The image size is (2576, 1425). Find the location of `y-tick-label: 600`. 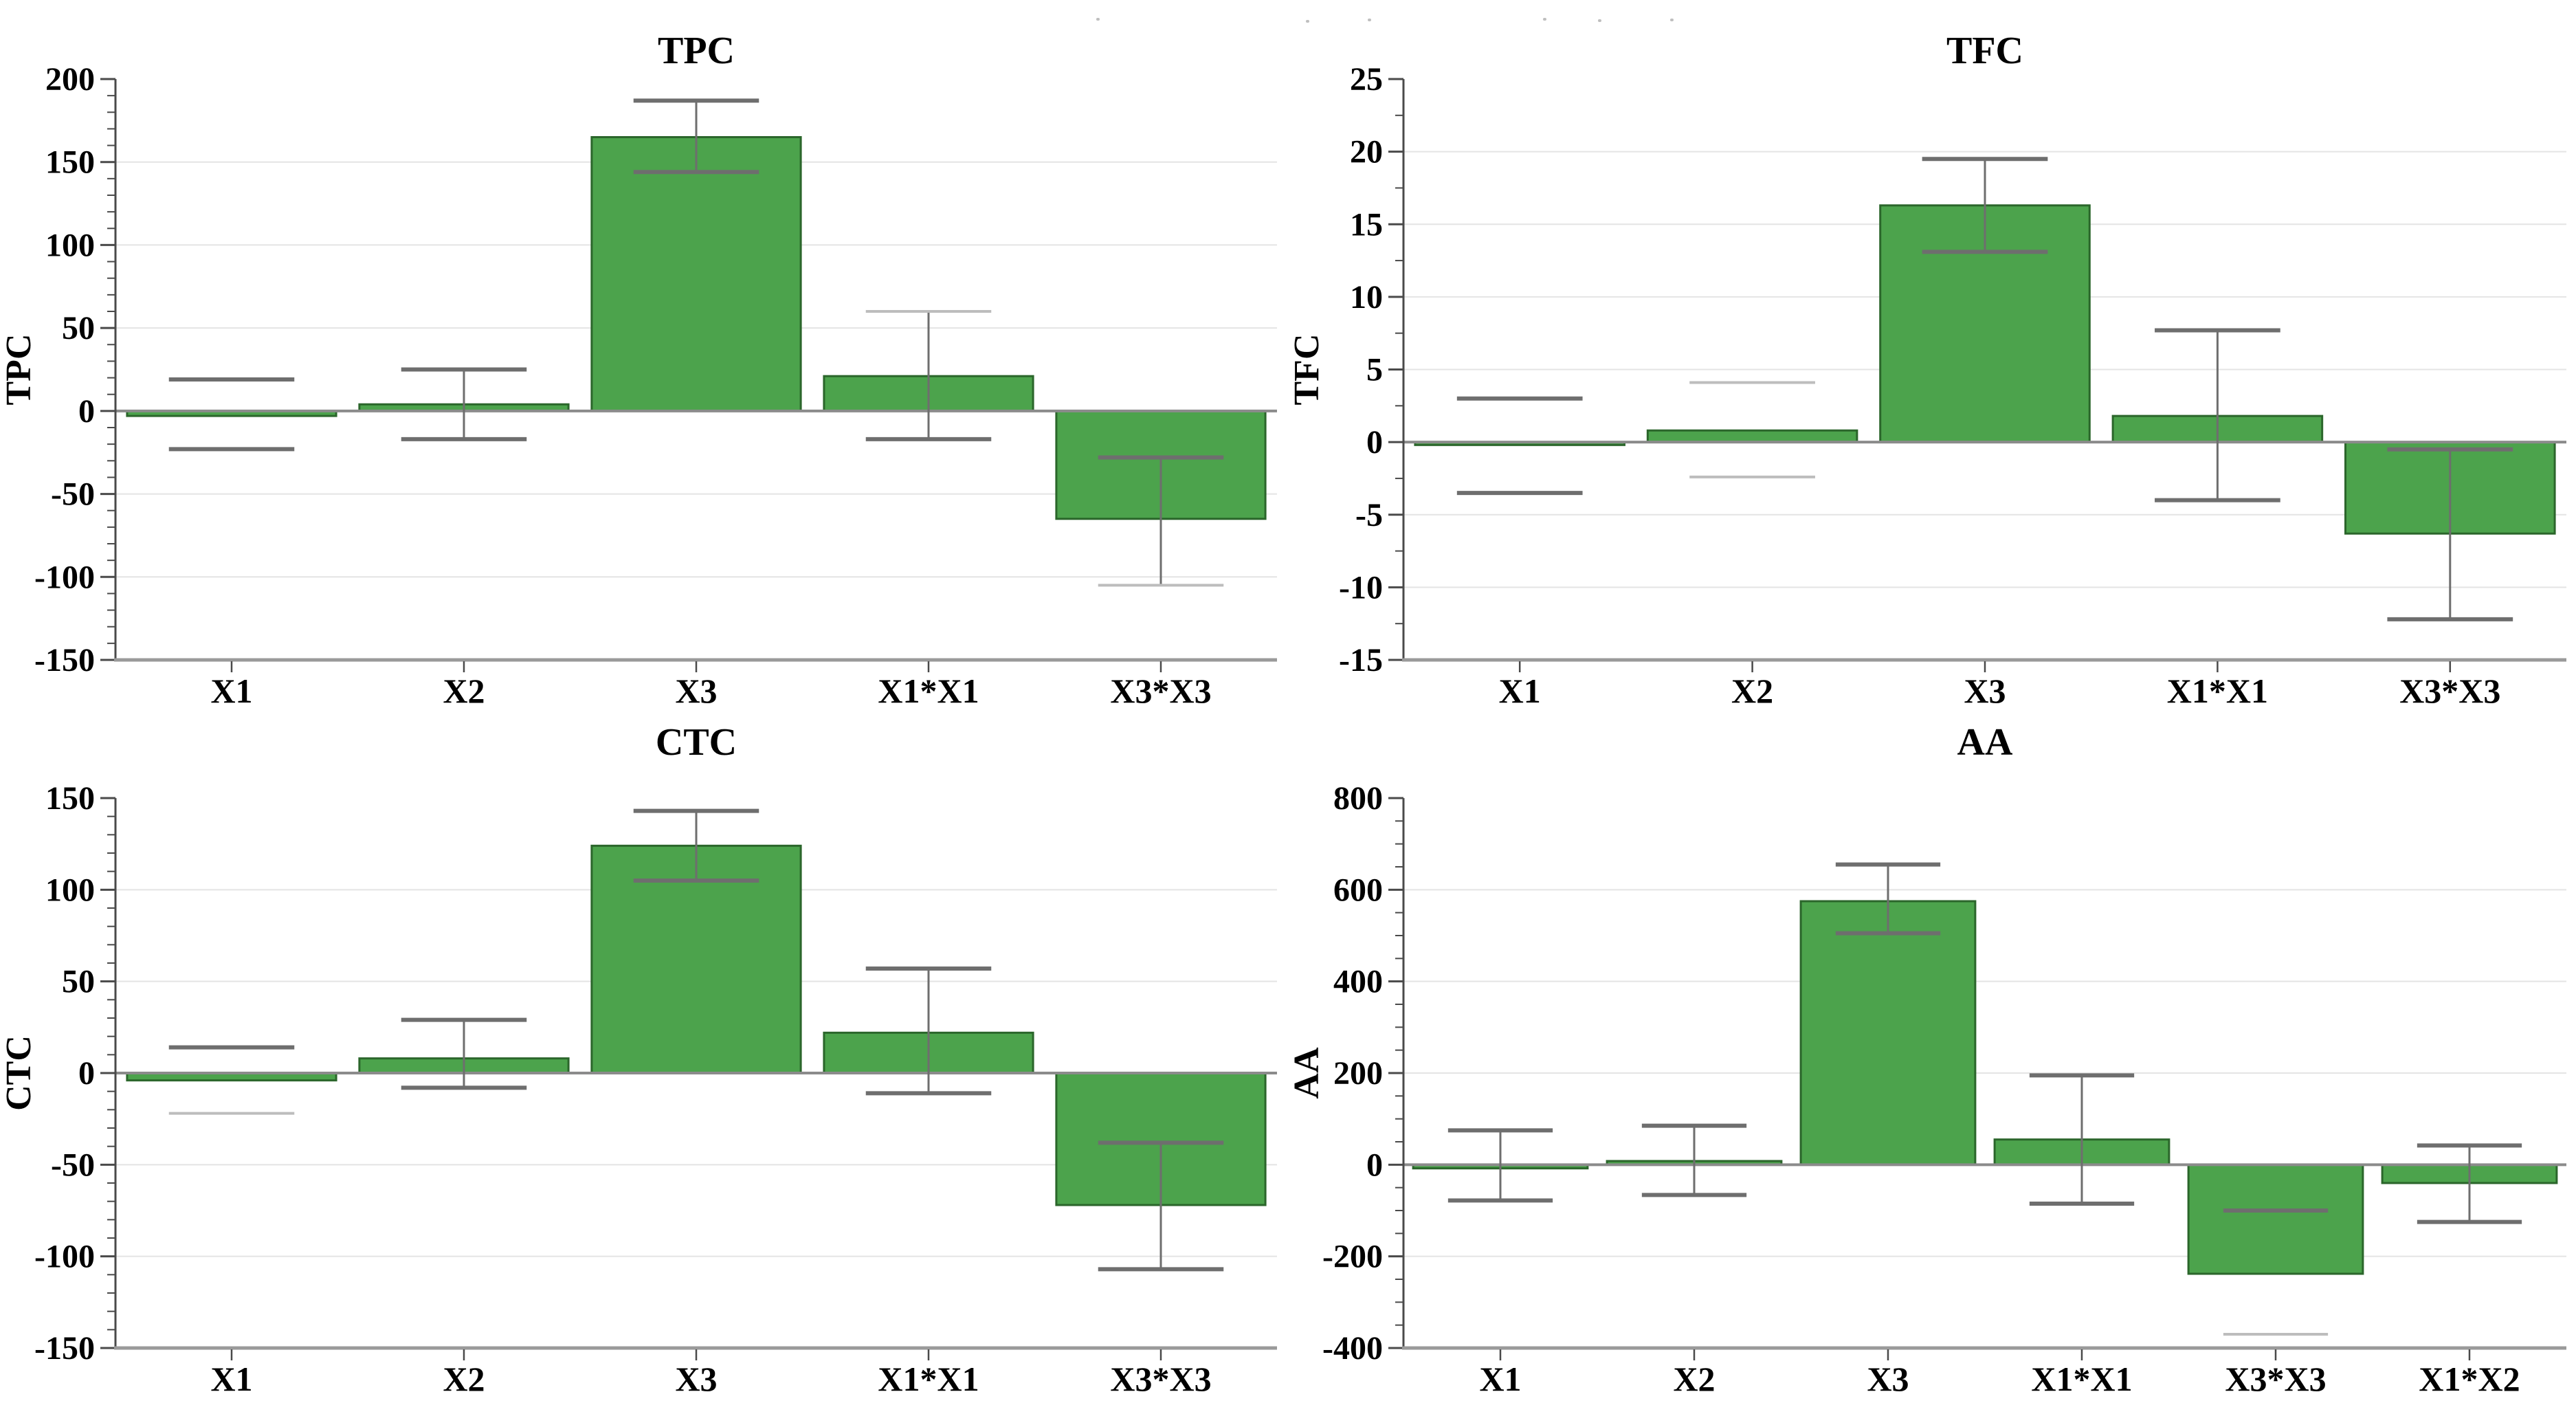

y-tick-label: 600 is located at coordinates (1358, 890).